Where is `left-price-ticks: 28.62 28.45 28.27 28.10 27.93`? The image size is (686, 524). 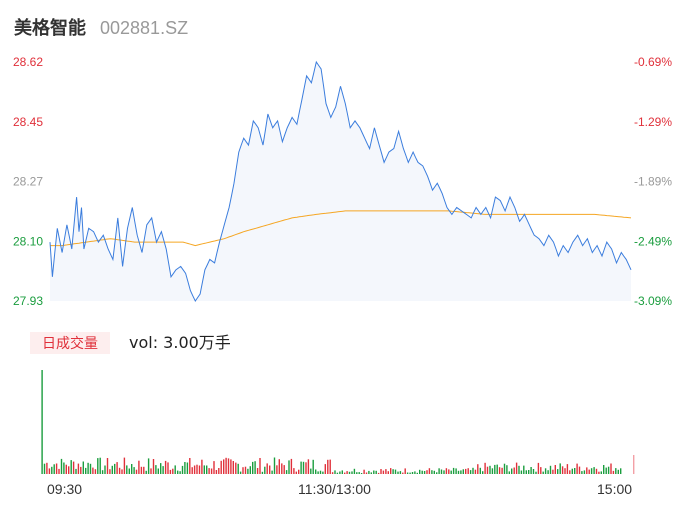
left-price-ticks: 28.62 28.45 28.27 28.10 27.93 is located at coordinates (28, 181).